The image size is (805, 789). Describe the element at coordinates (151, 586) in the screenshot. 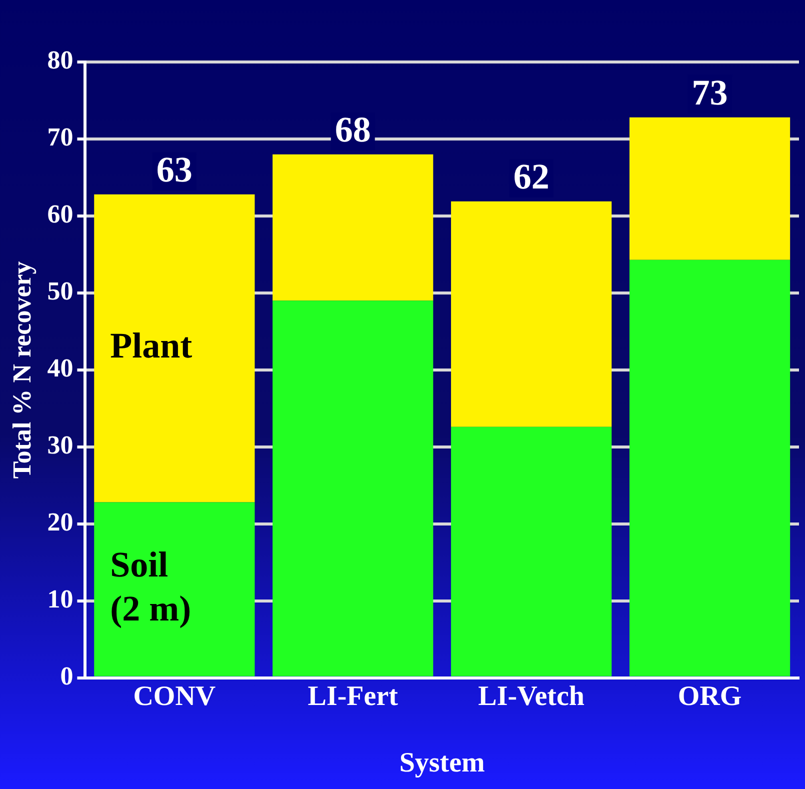

I see `series-label: Soil (2 m)` at that location.